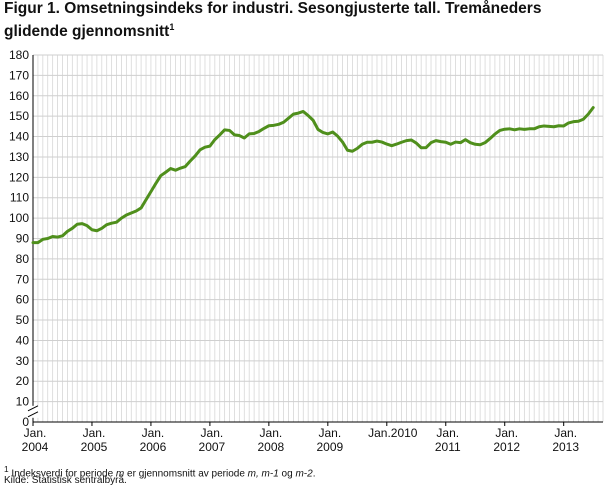 Image resolution: width=610 pixels, height=488 pixels. What do you see at coordinates (23, 300) in the screenshot?
I see `y-tick-label: 60` at bounding box center [23, 300].